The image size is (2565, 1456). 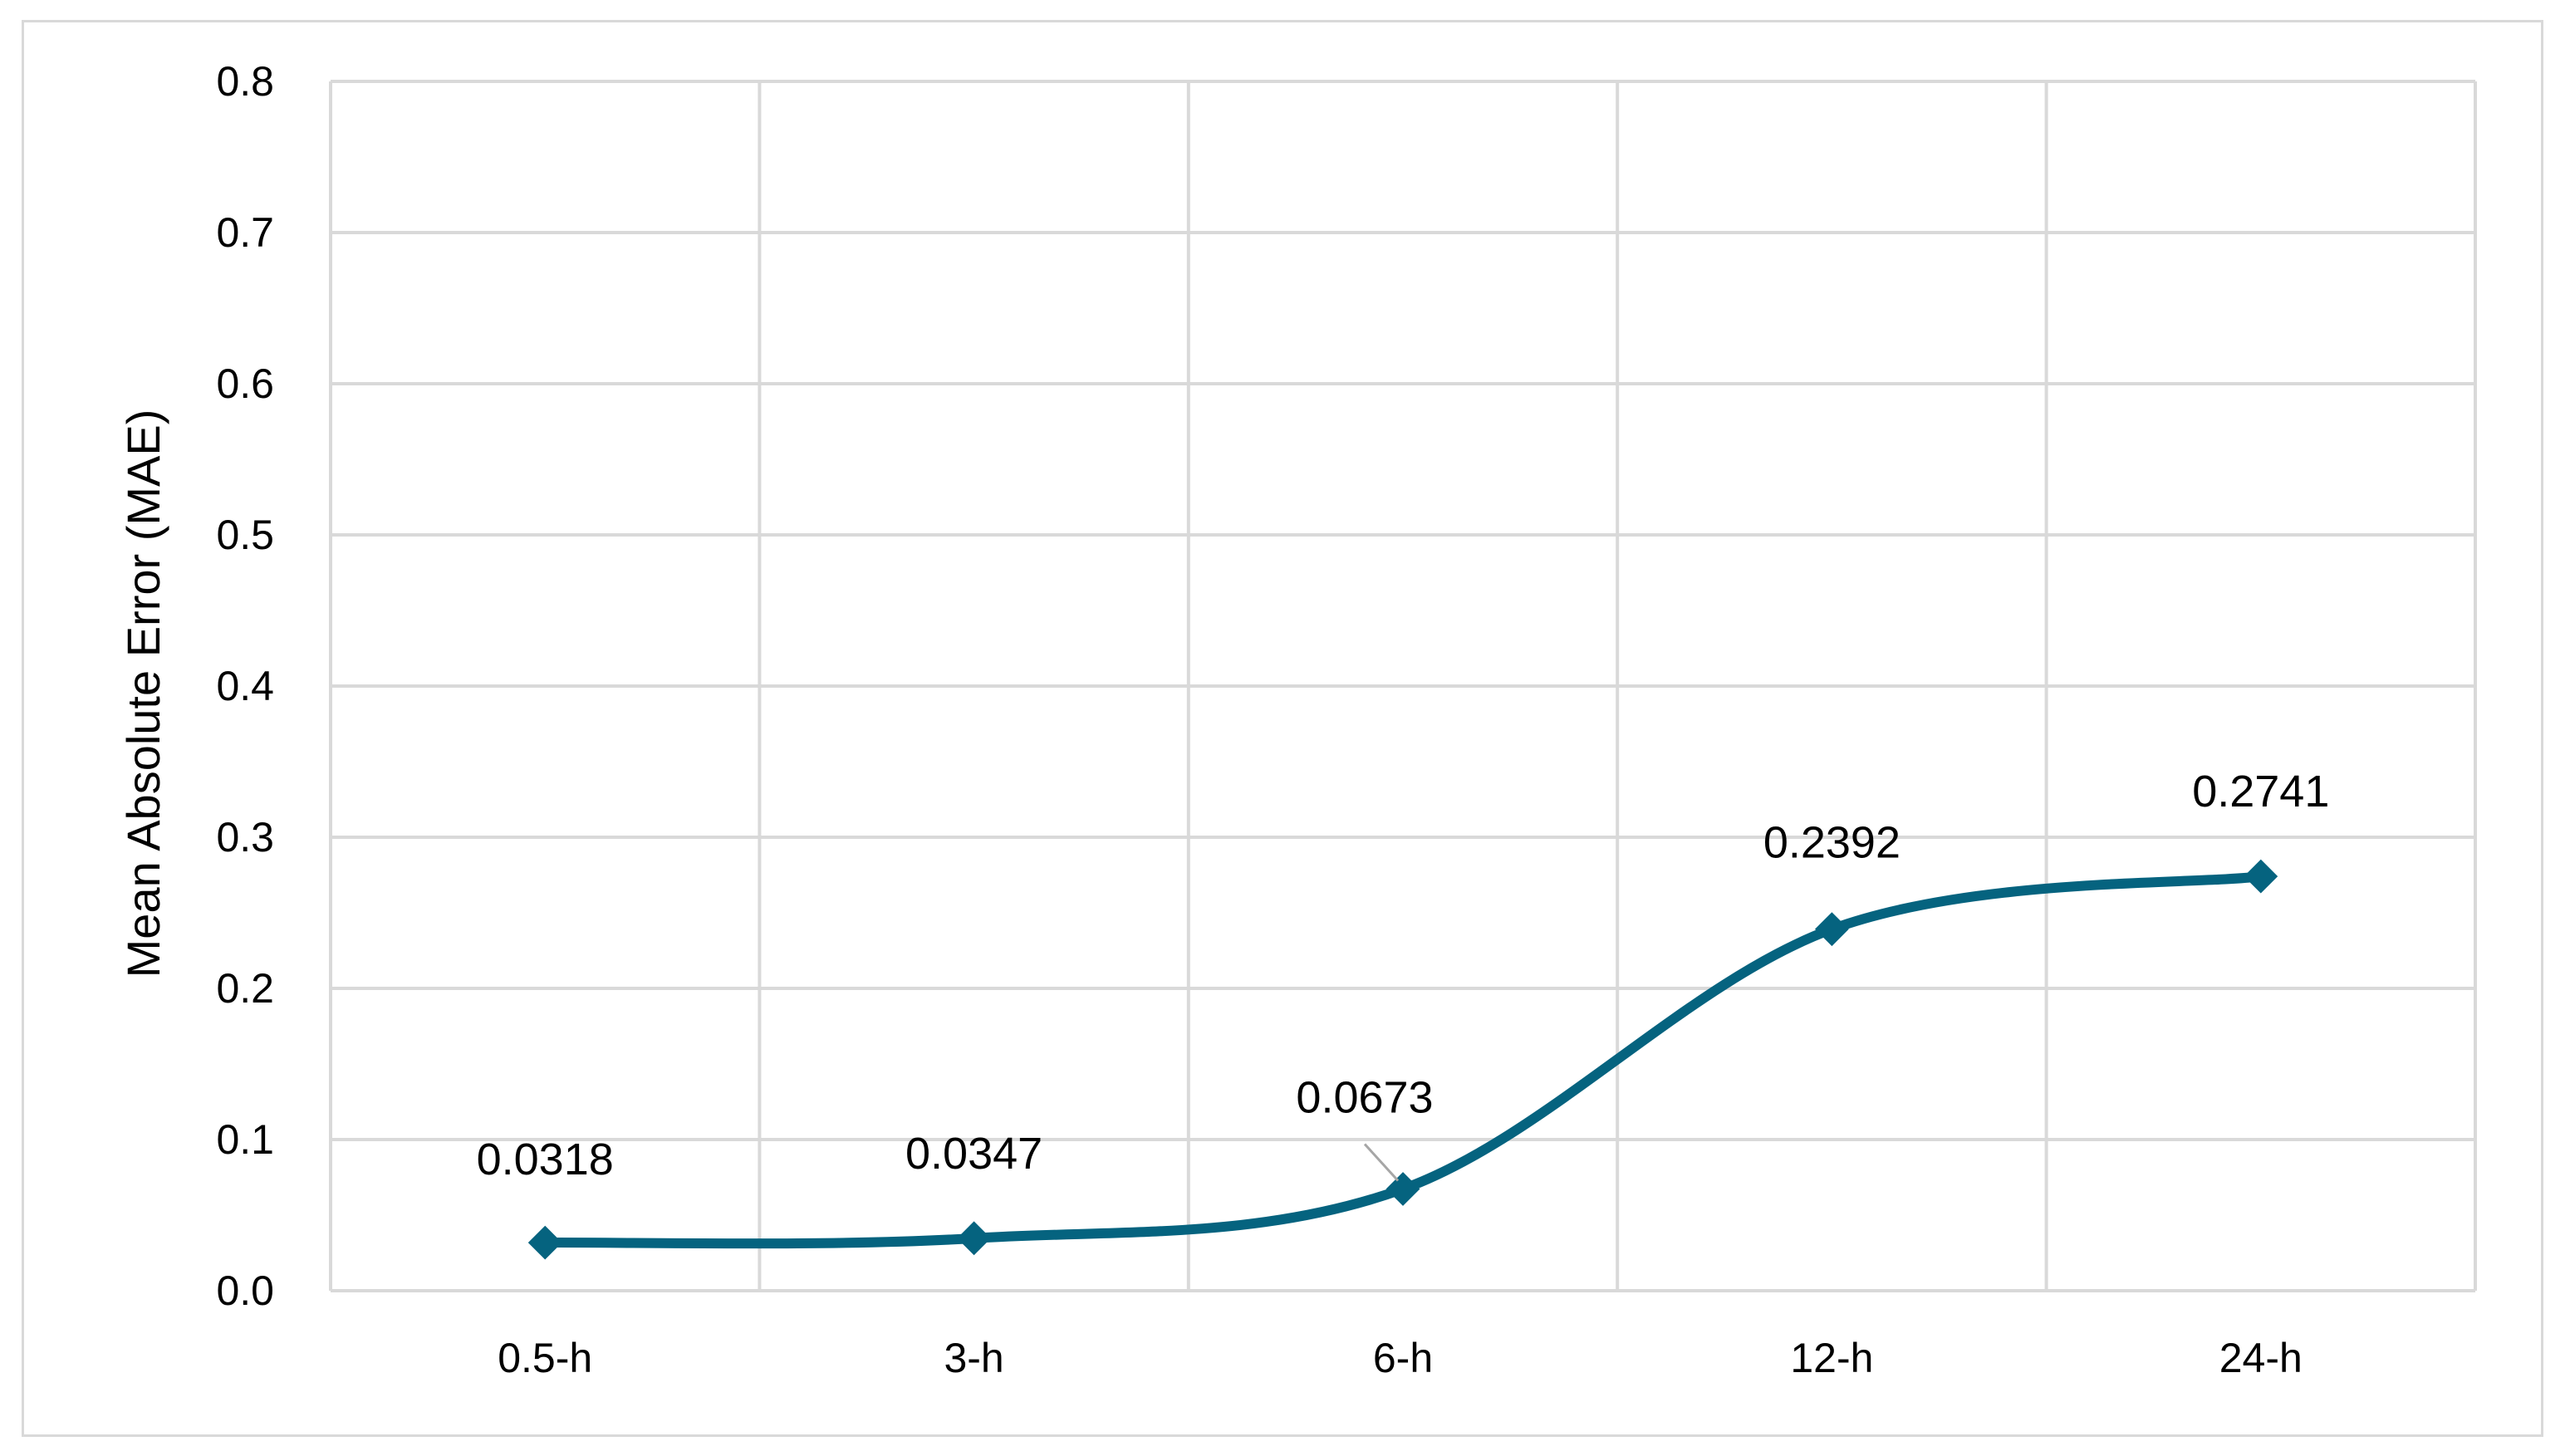 I want to click on y-tick-label: 0.7, so click(x=245, y=232).